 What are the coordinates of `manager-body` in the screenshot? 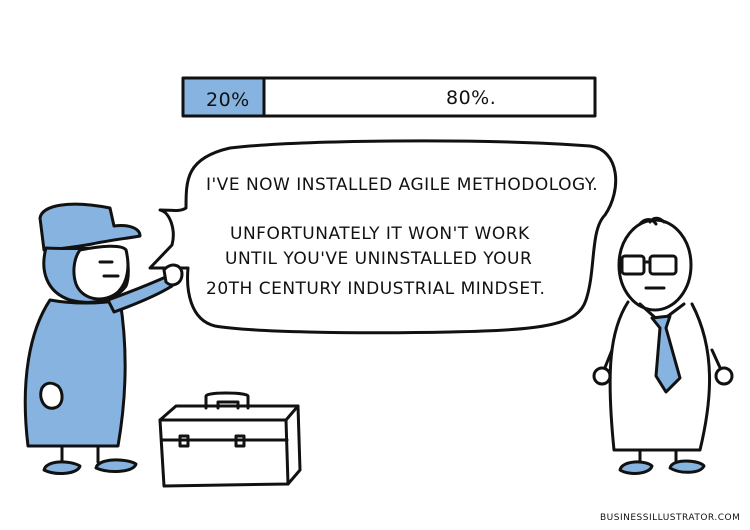 It's located at (660, 376).